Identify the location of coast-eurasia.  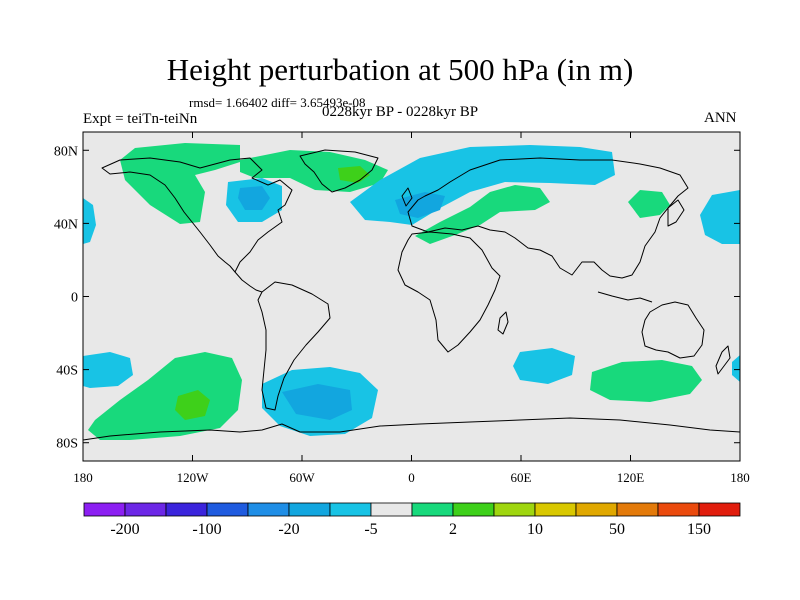
(548, 218).